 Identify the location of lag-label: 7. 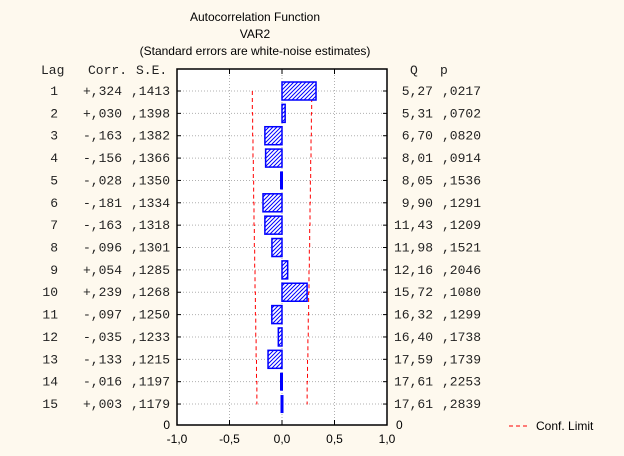
(54, 225).